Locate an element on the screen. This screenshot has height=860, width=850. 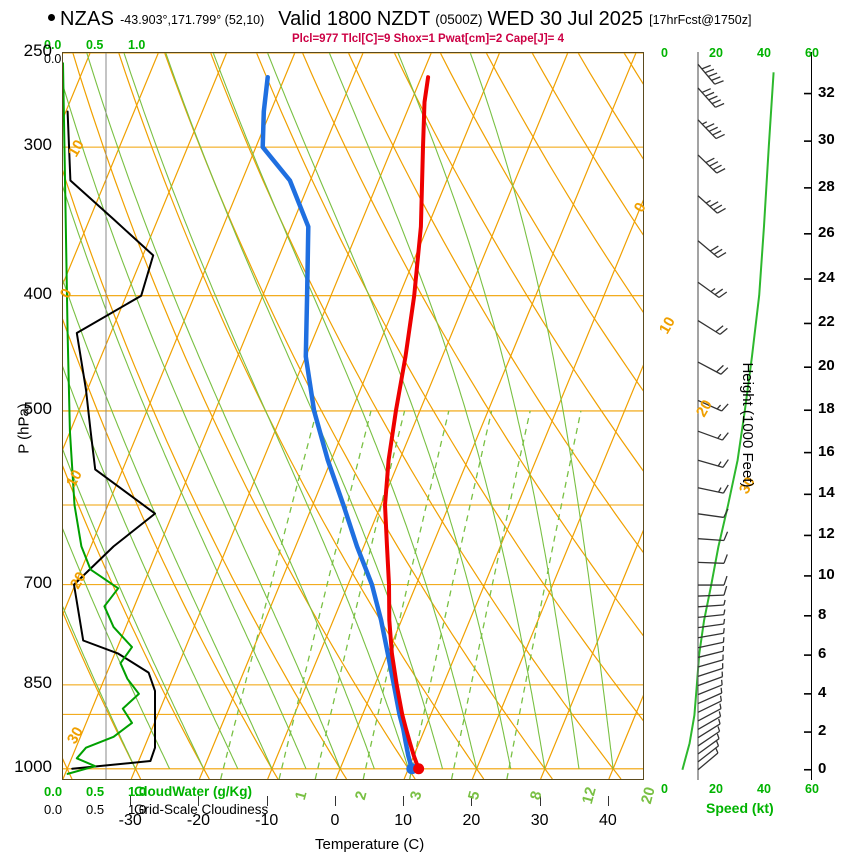
height-tick-12: 12 is located at coordinates (826, 534).